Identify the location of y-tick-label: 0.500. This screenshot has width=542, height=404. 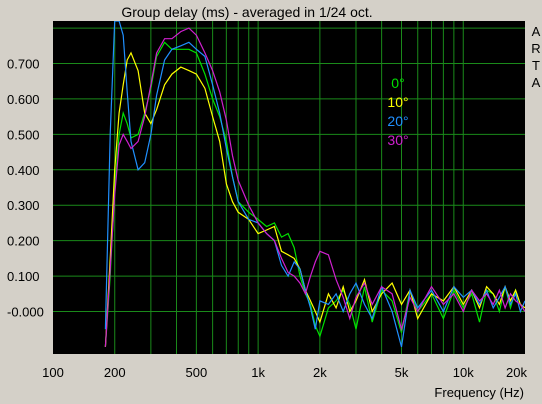
(23, 134).